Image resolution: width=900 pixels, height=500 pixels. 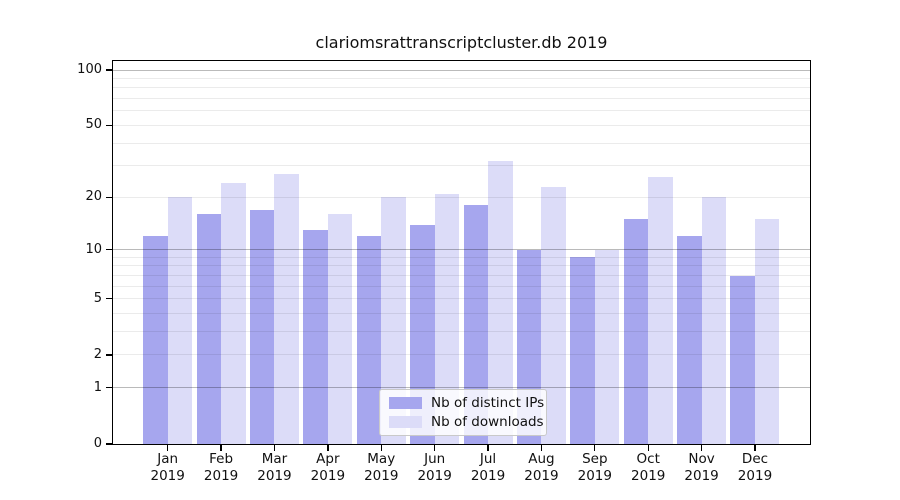 What do you see at coordinates (381, 448) in the screenshot?
I see `x-tick-may` at bounding box center [381, 448].